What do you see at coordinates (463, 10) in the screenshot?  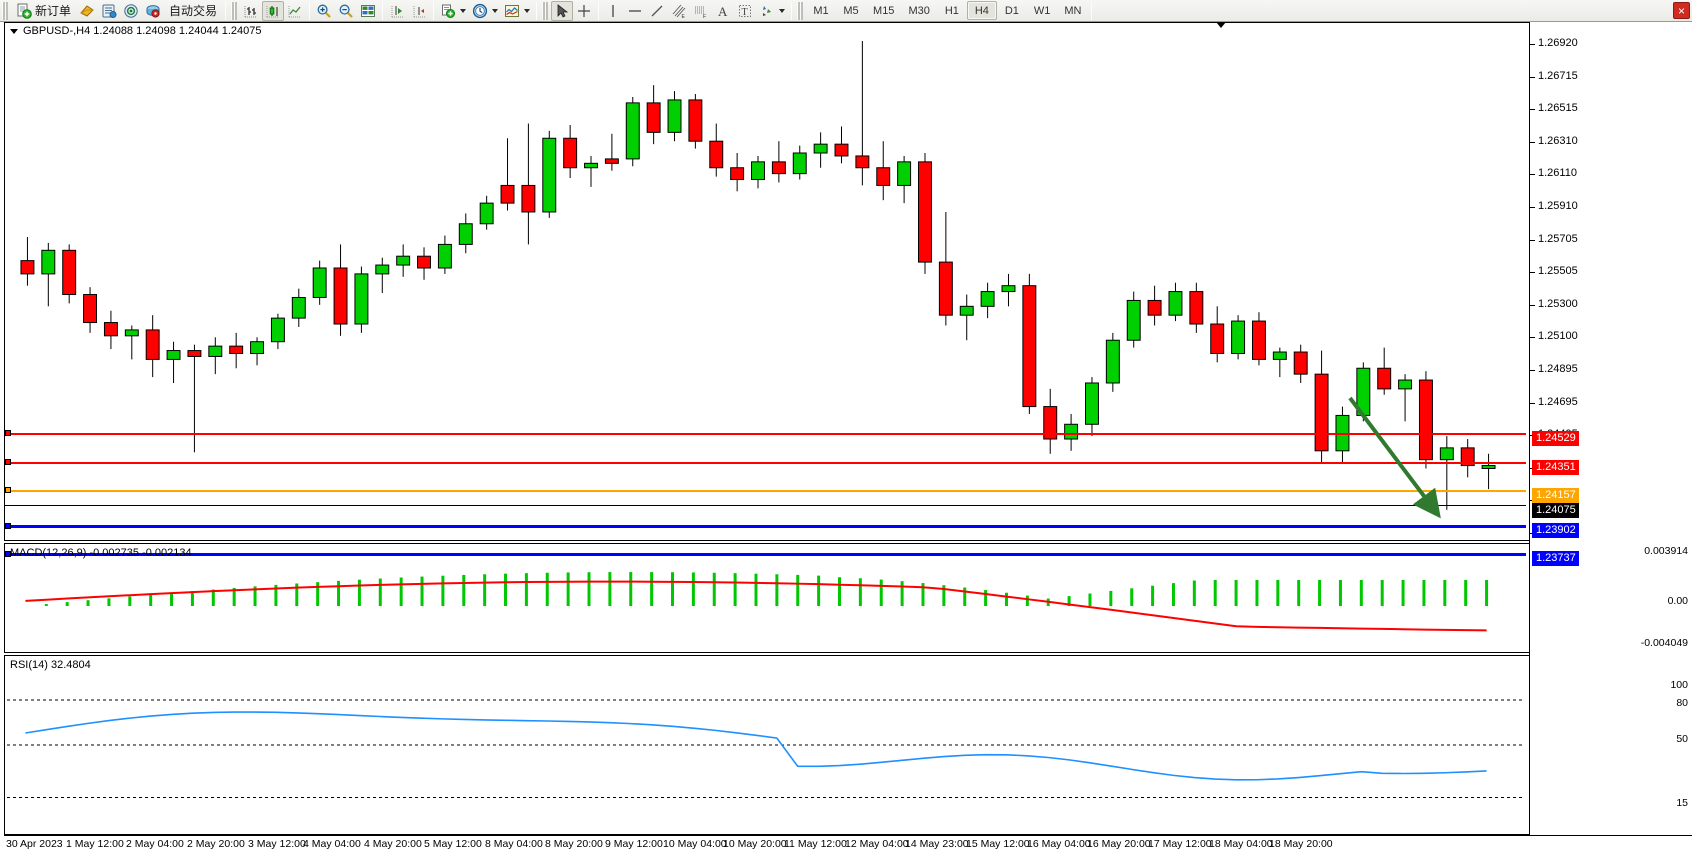 I see `indicators-dropdown-caret` at bounding box center [463, 10].